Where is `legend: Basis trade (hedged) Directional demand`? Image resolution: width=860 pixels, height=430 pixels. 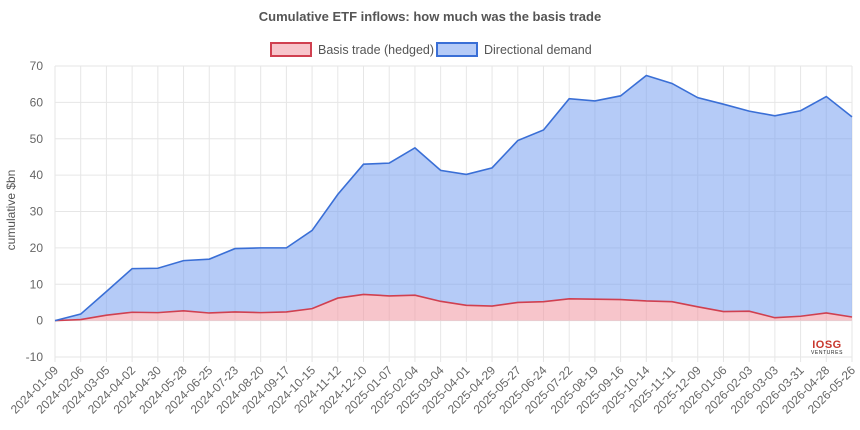 legend: Basis trade (hedged) Directional demand is located at coordinates (431, 49).